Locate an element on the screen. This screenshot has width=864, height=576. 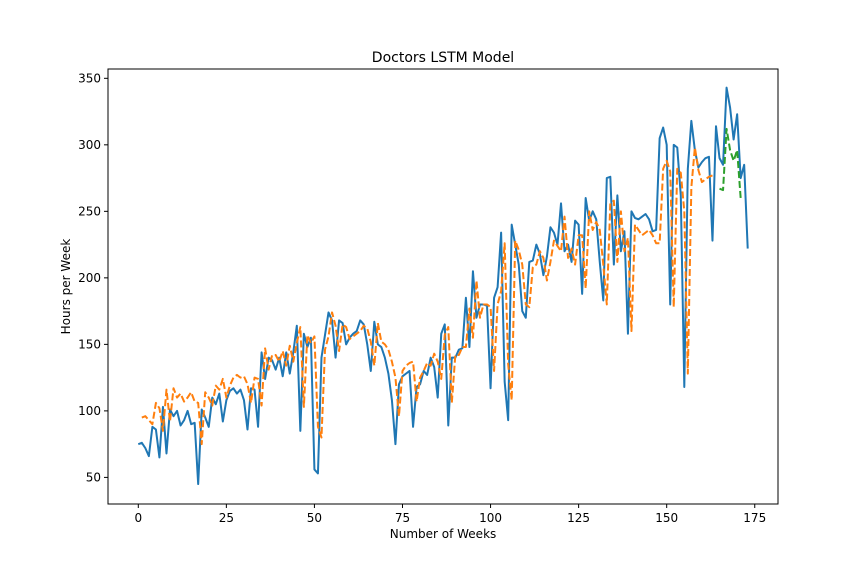
x-tick-label: 150 is located at coordinates (666, 518).